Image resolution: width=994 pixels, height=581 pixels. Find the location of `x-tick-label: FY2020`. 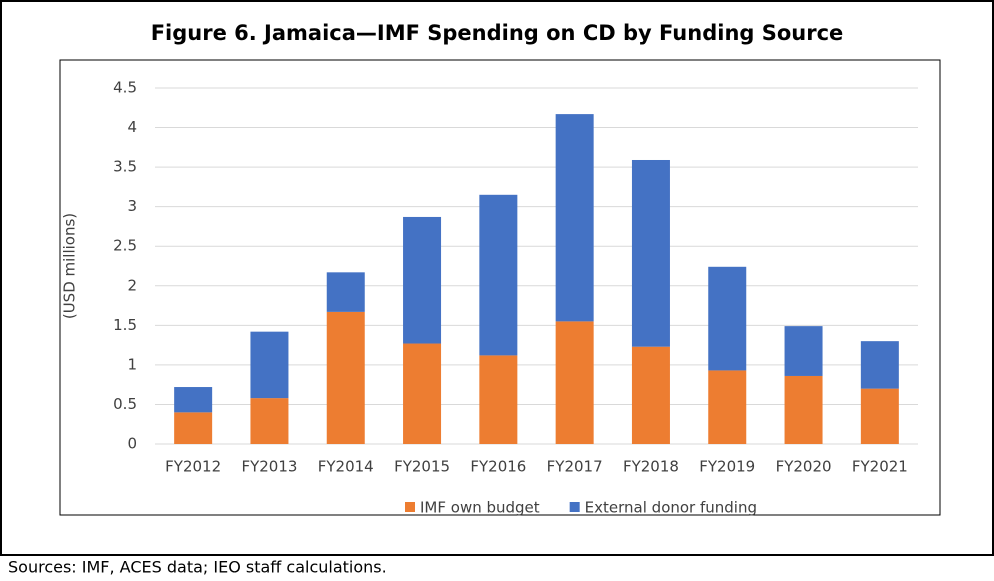

x-tick-label: FY2020 is located at coordinates (804, 467).